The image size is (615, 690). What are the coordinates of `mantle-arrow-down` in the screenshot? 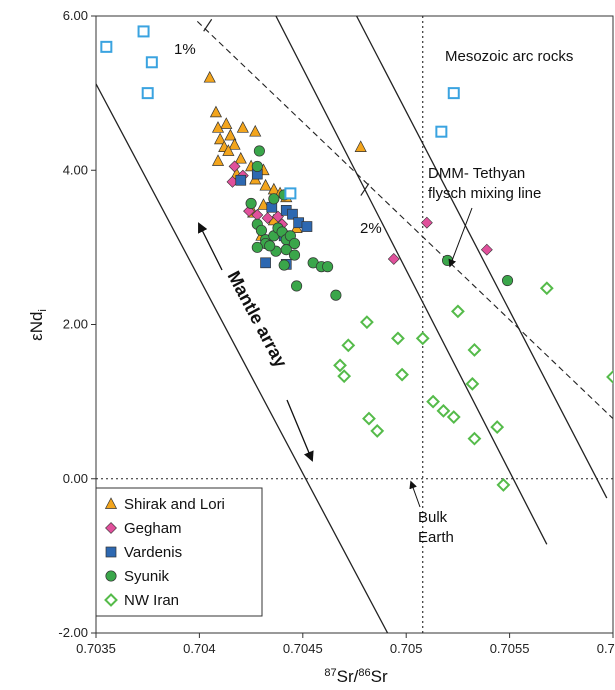 It's located at (300, 430).